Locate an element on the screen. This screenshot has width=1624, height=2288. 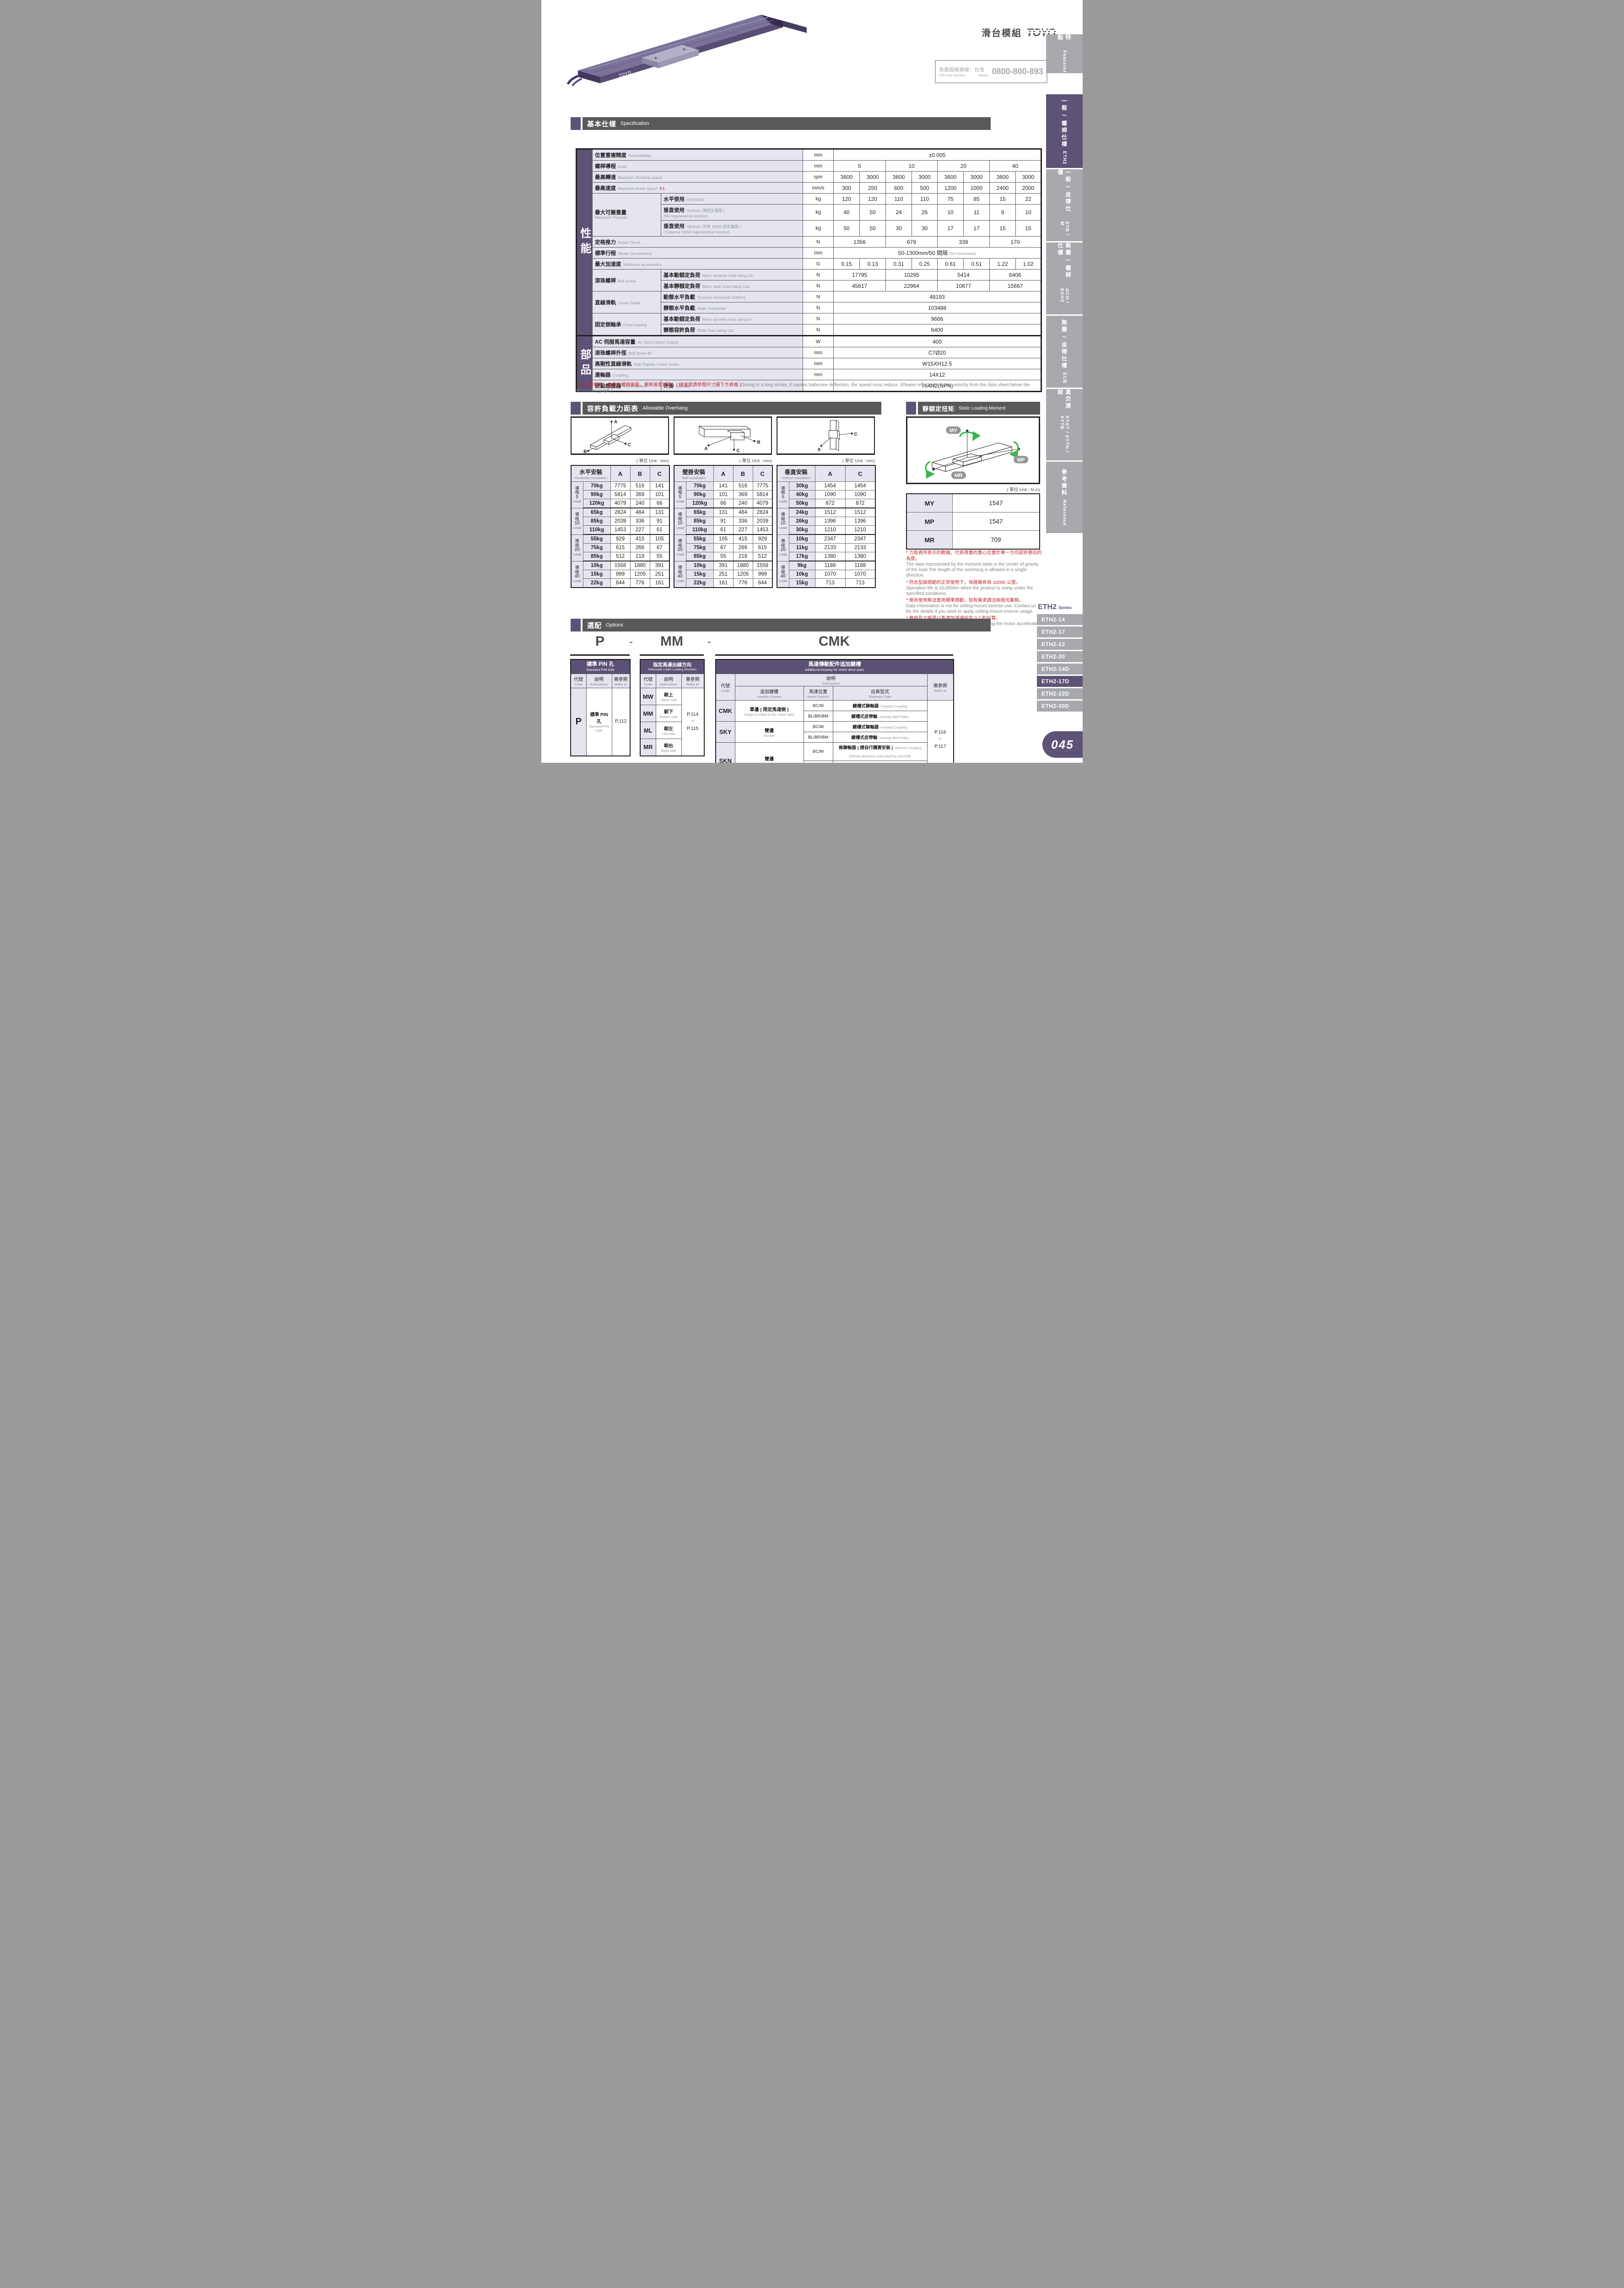
sidebar-tab-reference: 參考資料 Reference is located at coordinates (1064, 497).